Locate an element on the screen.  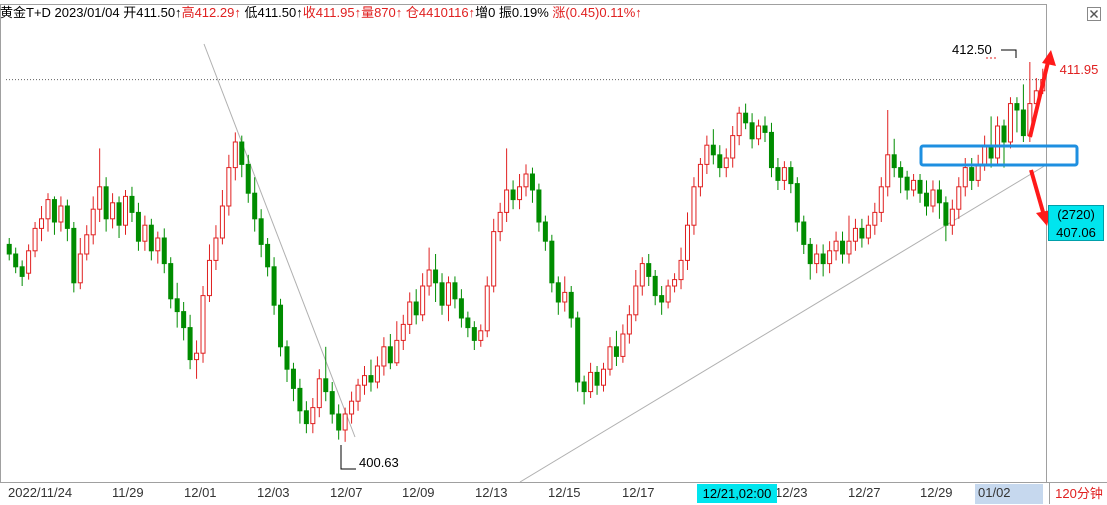
down-arrow-head is located at coordinates (1043, 218).